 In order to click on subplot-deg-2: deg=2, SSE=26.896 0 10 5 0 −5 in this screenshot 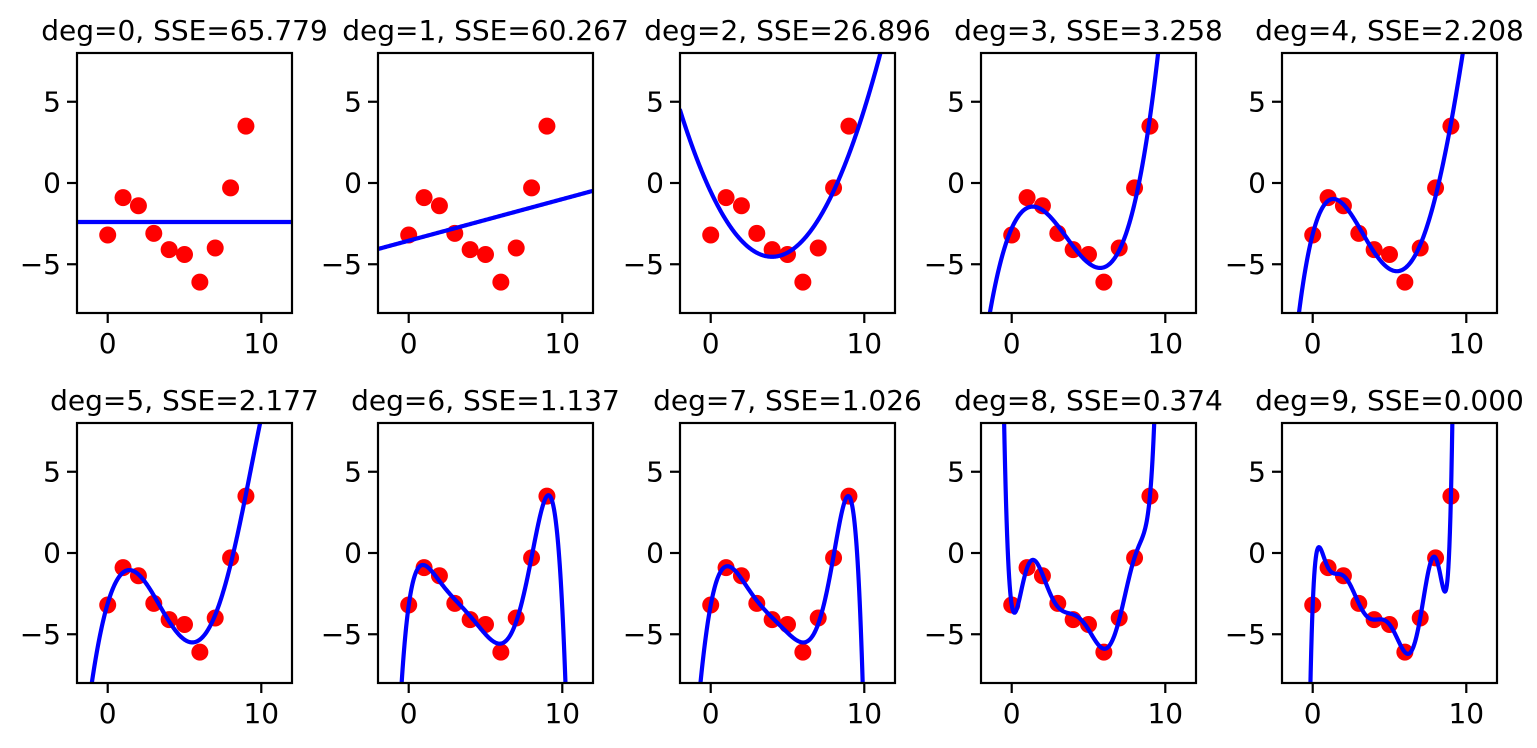, I will do `click(777, 188)`.